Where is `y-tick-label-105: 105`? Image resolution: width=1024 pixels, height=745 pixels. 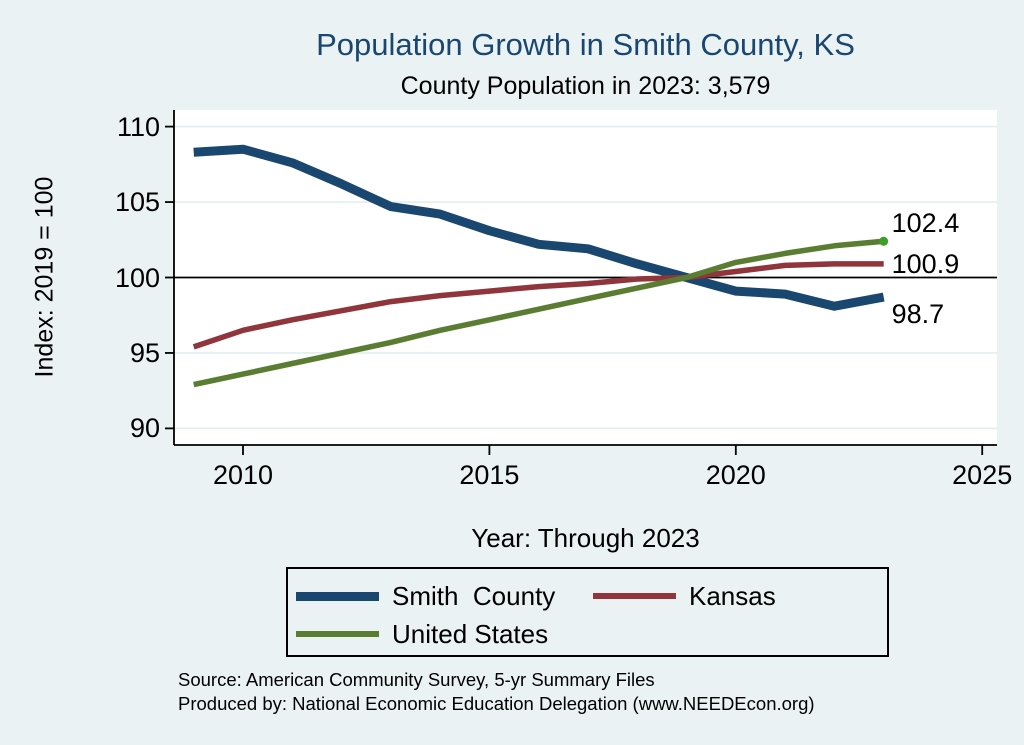
y-tick-label-105: 105 is located at coordinates (137, 202).